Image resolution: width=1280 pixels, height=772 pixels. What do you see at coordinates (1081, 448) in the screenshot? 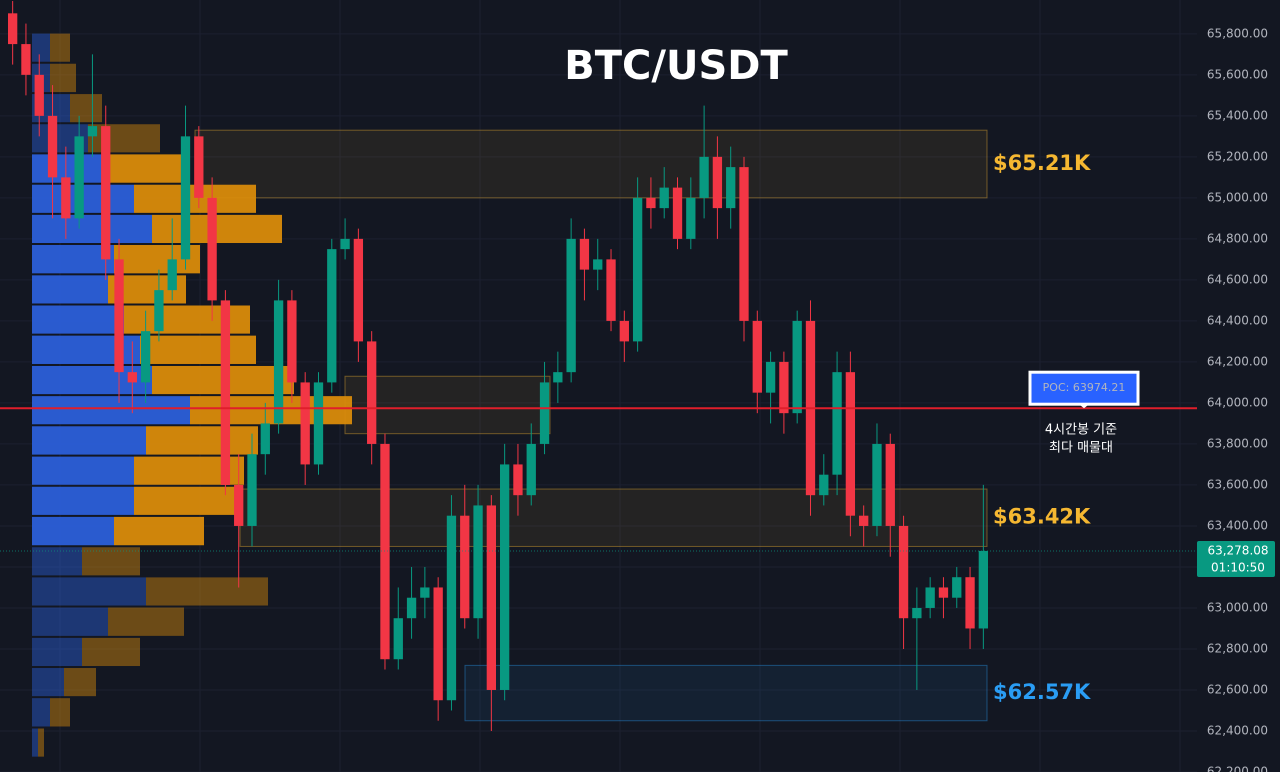
I see `annotation: 최다 매물대` at bounding box center [1081, 448].